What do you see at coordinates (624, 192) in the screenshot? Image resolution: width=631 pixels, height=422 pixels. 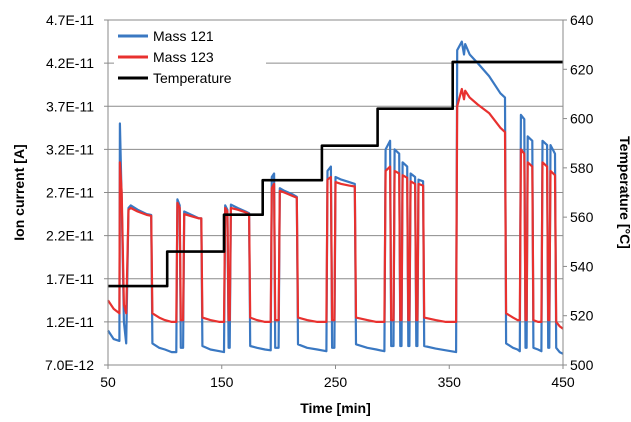 I see `right-axis-title: Temperature [°C]` at bounding box center [624, 192].